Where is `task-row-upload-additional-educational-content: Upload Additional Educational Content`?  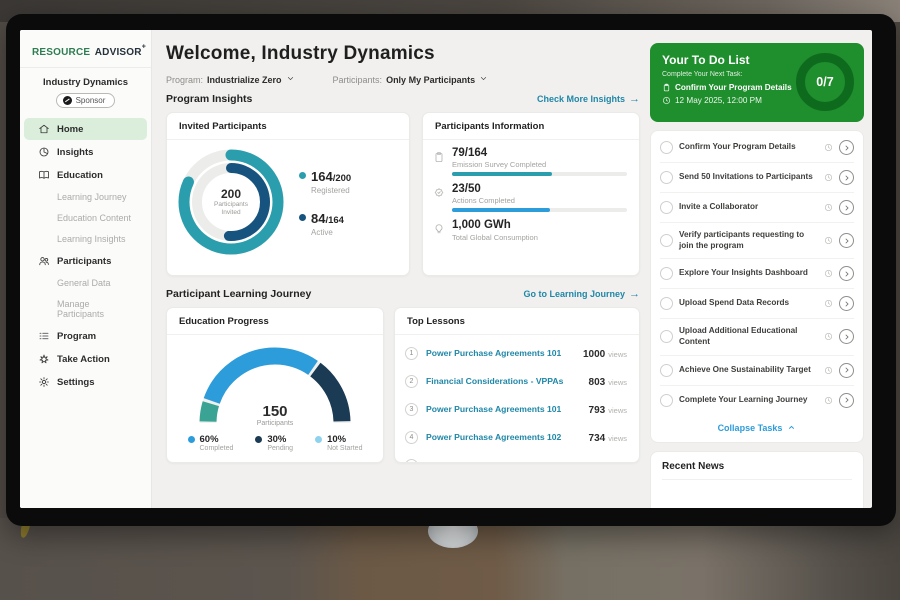 task-row-upload-additional-educational-content: Upload Additional Educational Content is located at coordinates (757, 337).